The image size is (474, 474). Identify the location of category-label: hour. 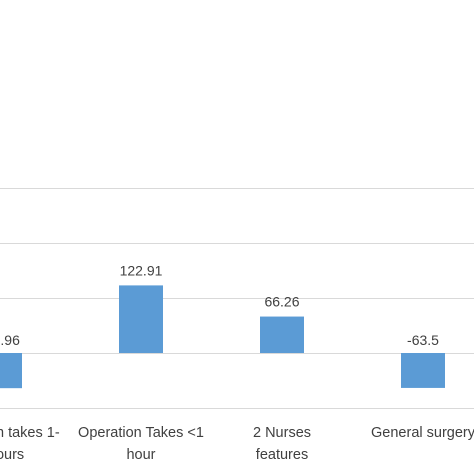
(140, 455).